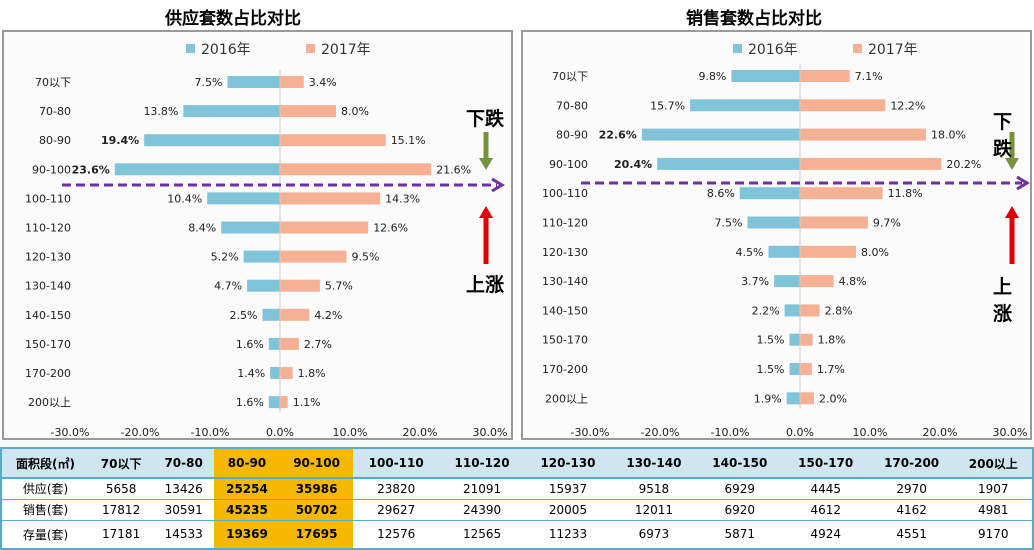  What do you see at coordinates (768, 398) in the screenshot?
I see `data-label-2016: 1.9%` at bounding box center [768, 398].